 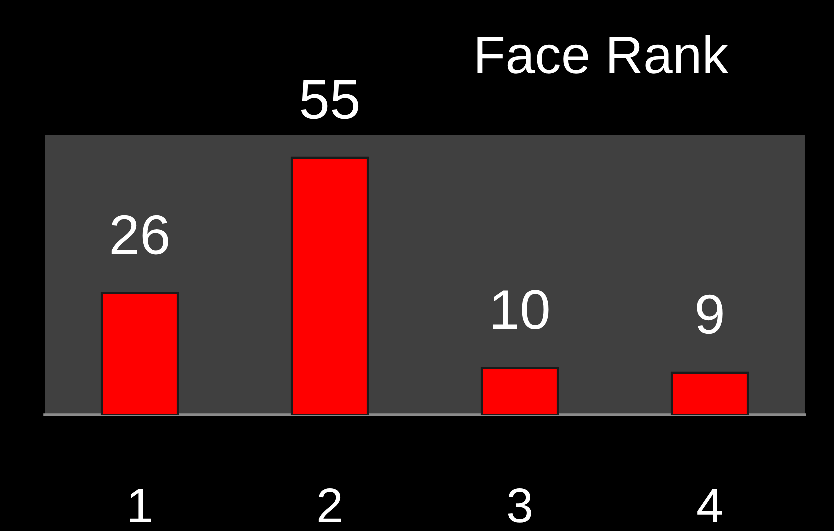 What do you see at coordinates (521, 310) in the screenshot?
I see `data-label: 10` at bounding box center [521, 310].